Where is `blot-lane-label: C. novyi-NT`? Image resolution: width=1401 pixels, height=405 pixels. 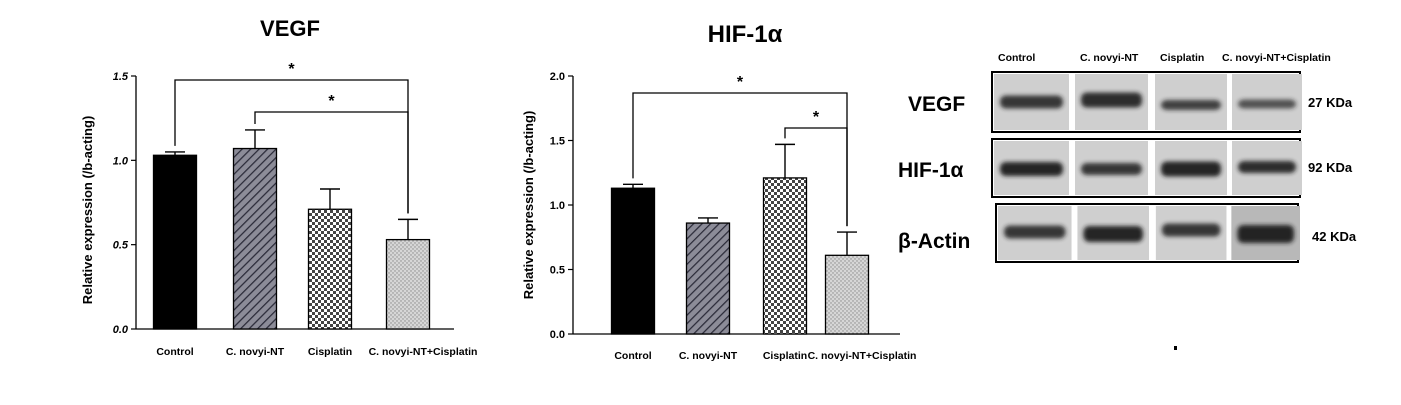 blot-lane-label: C. novyi-NT is located at coordinates (1109, 58).